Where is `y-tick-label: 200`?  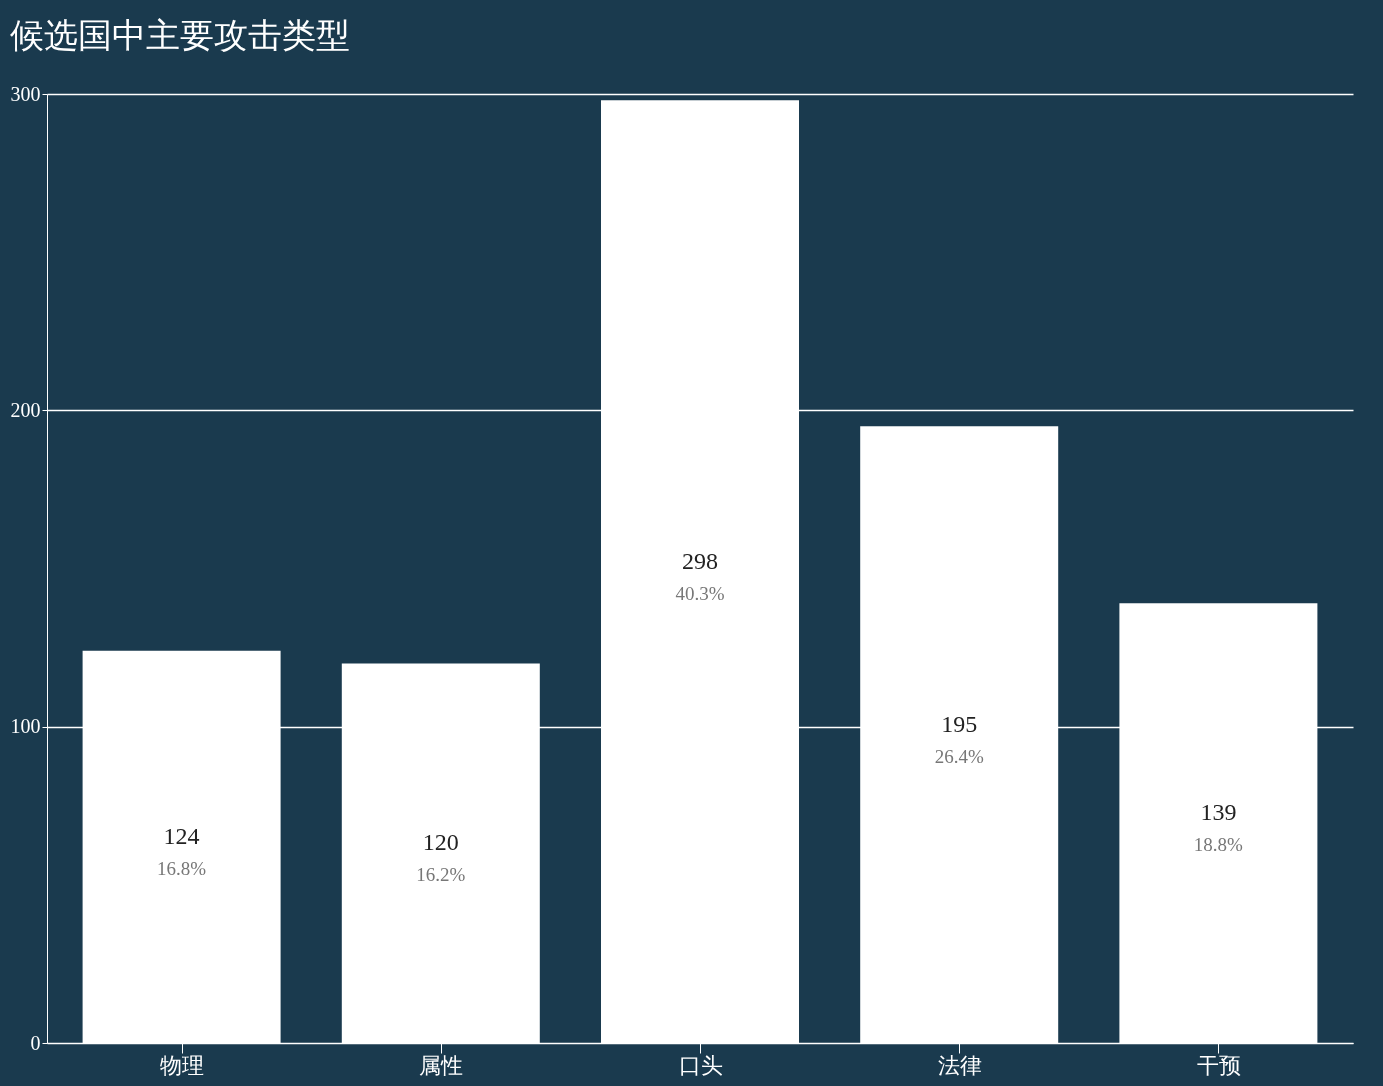 y-tick-label: 200 is located at coordinates (25, 409).